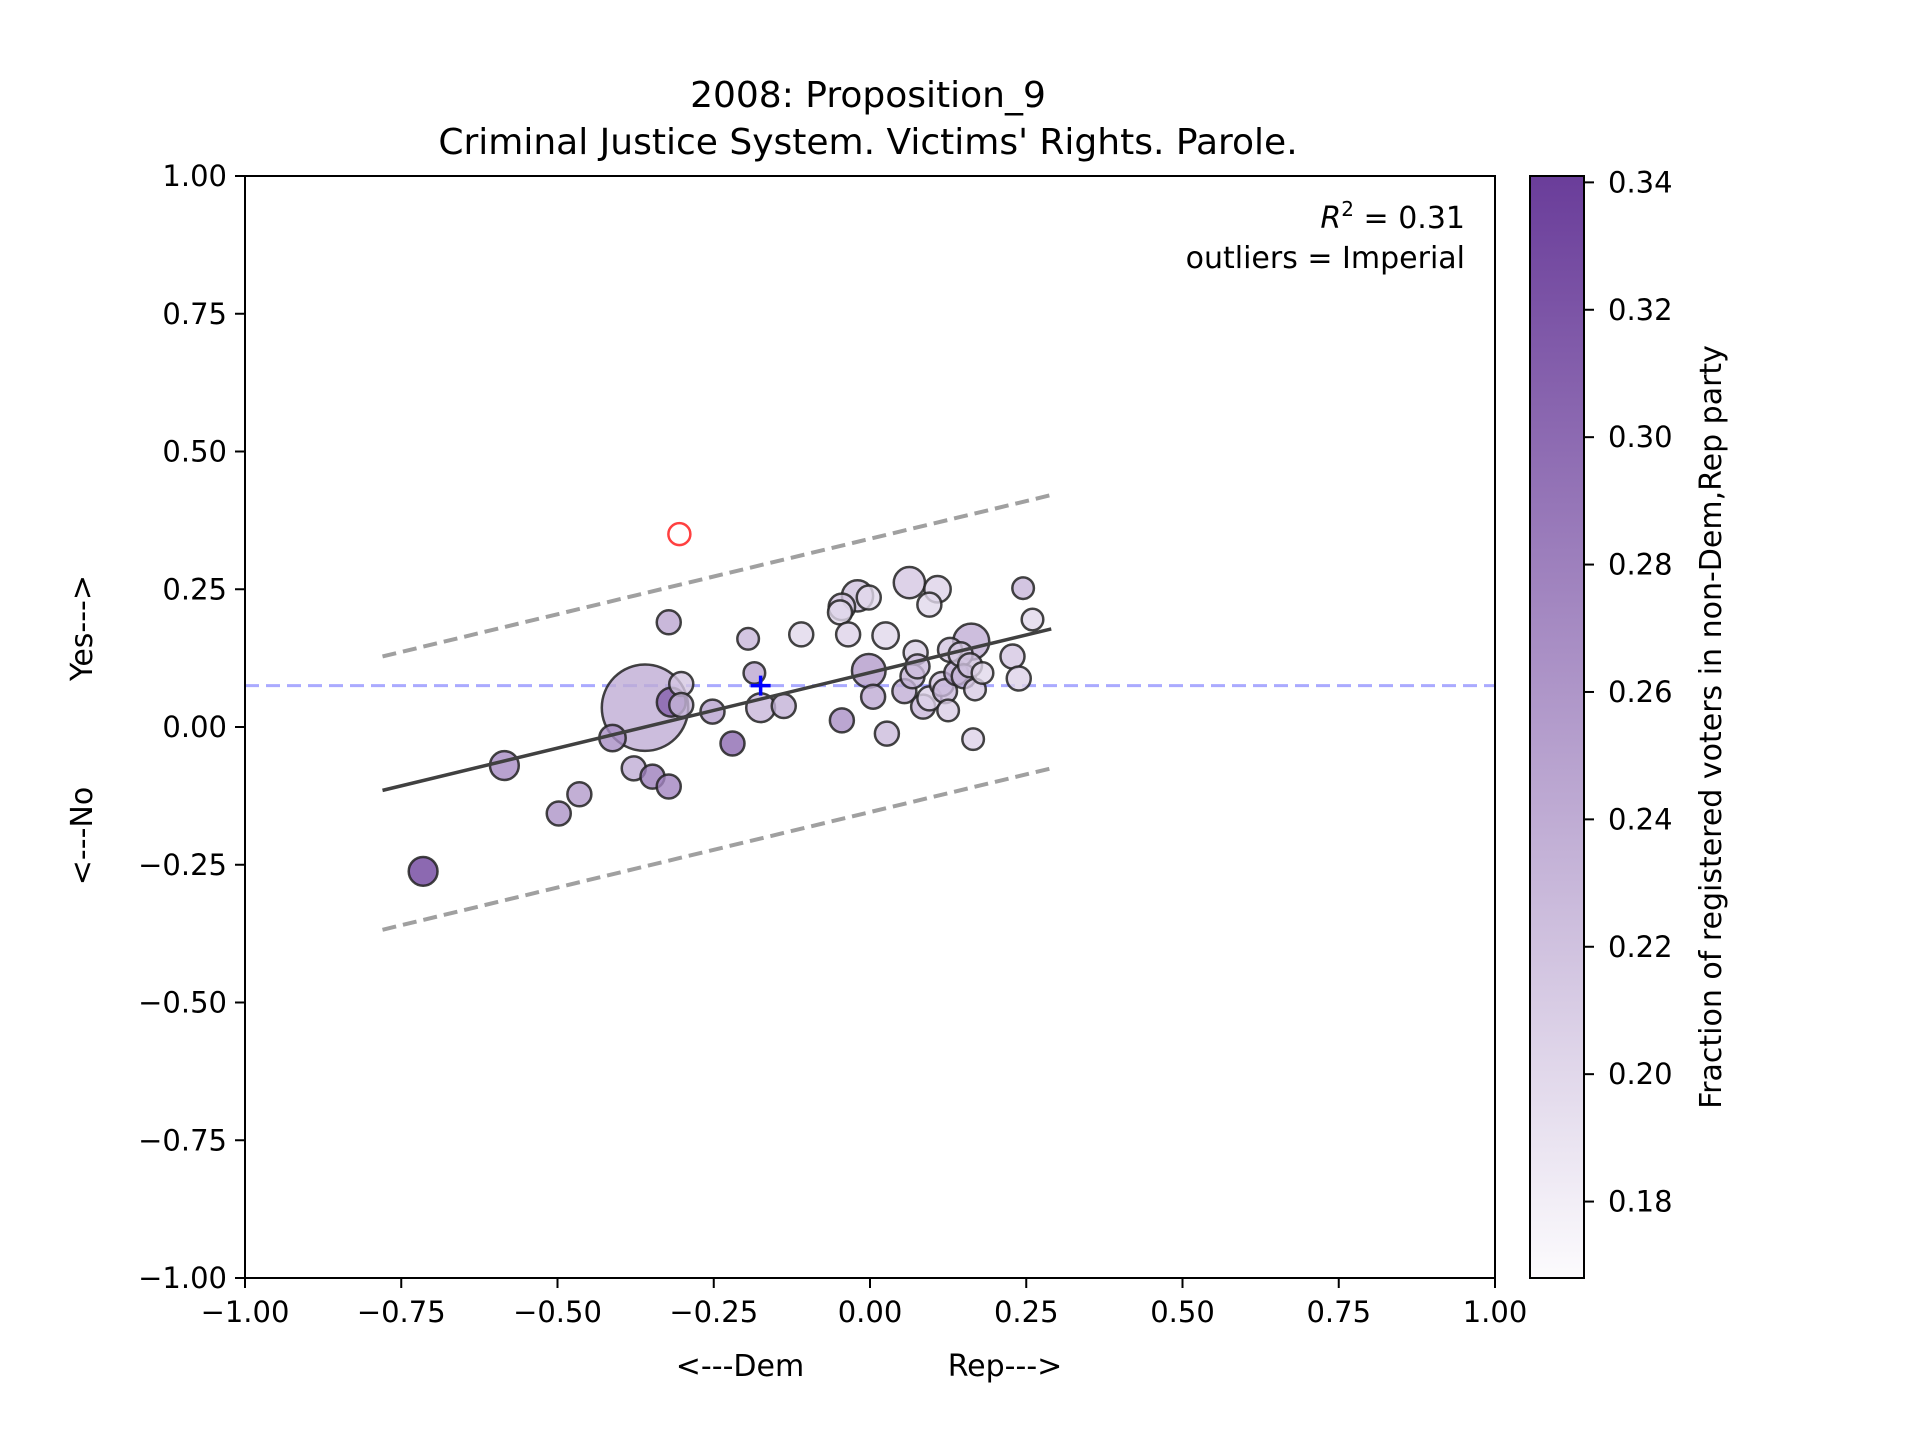  I want to click on mean-marker, so click(760, 685).